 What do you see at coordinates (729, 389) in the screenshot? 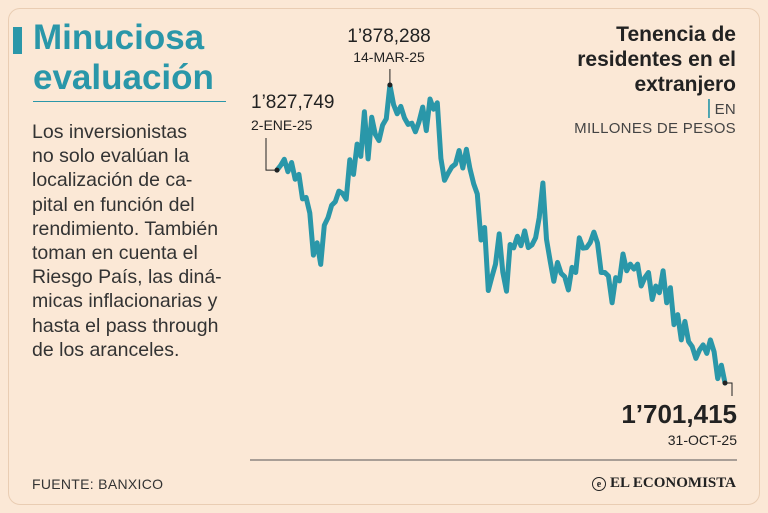
I see `end-leader-line` at bounding box center [729, 389].